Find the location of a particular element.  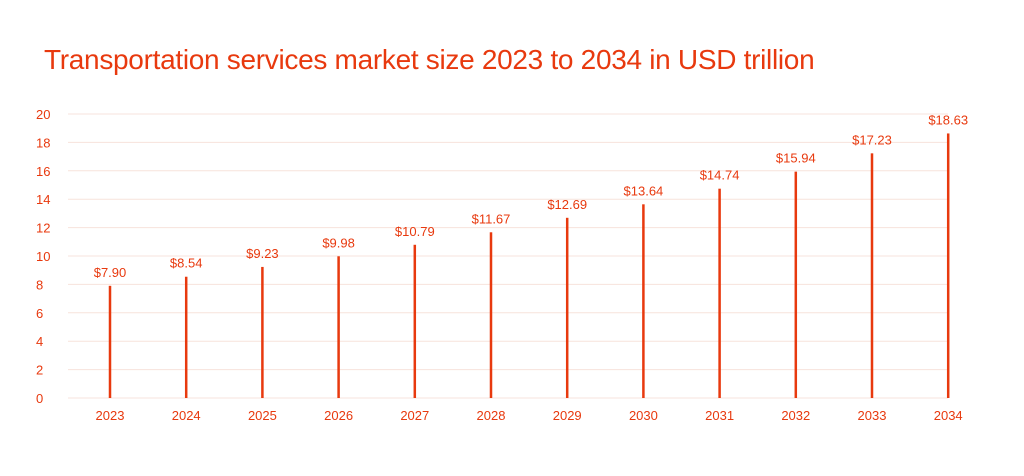

data-label-2023: $7.90 is located at coordinates (110, 272).